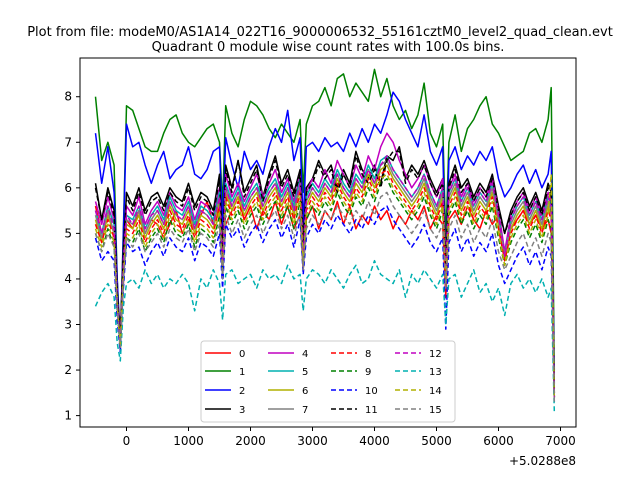  I want to click on x-tick-label: 7000, so click(560, 441).